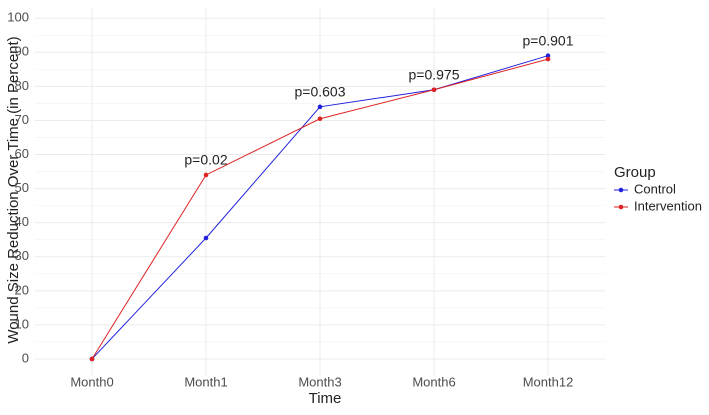 The width and height of the screenshot is (709, 415). Describe the element at coordinates (25, 357) in the screenshot. I see `y-tick-label: 0` at that location.